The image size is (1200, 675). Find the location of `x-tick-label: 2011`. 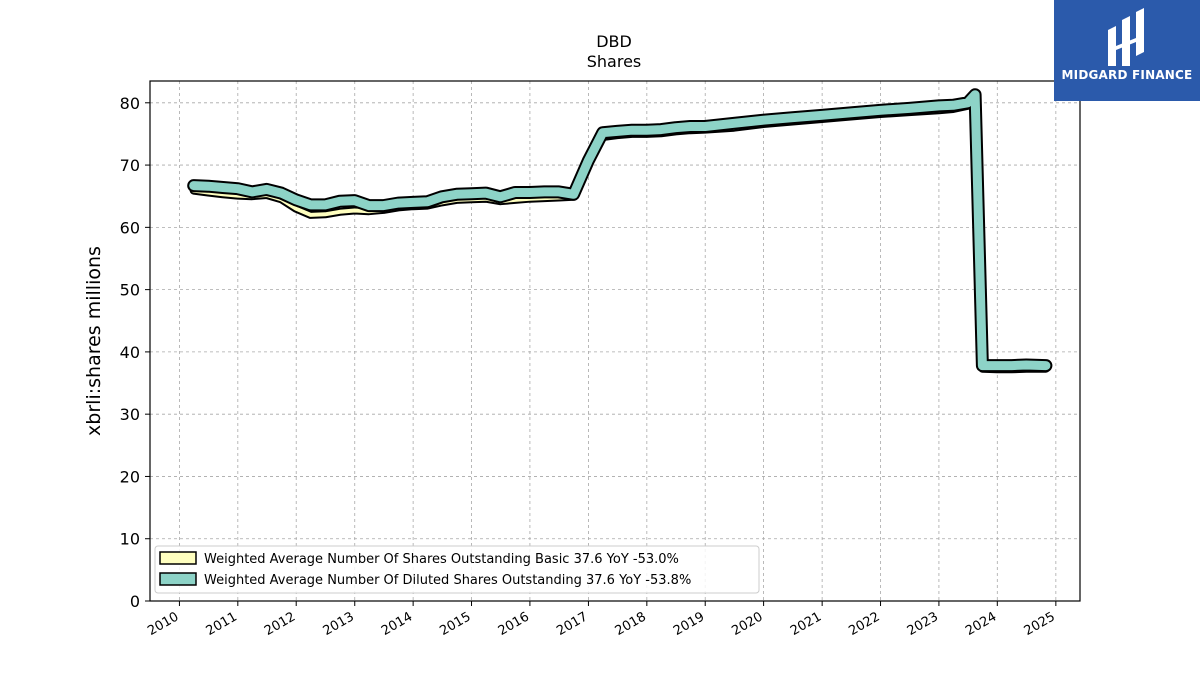

x-tick-label: 2011 is located at coordinates (222, 624).